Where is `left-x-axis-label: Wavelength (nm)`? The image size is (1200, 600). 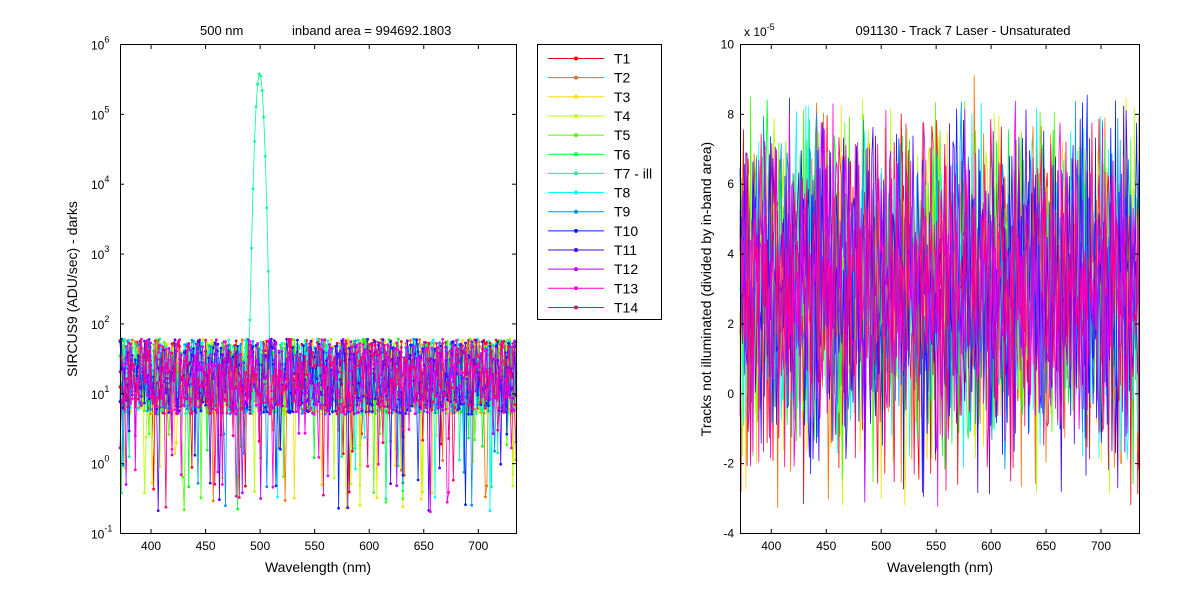
left-x-axis-label: Wavelength (nm) is located at coordinates (318, 567).